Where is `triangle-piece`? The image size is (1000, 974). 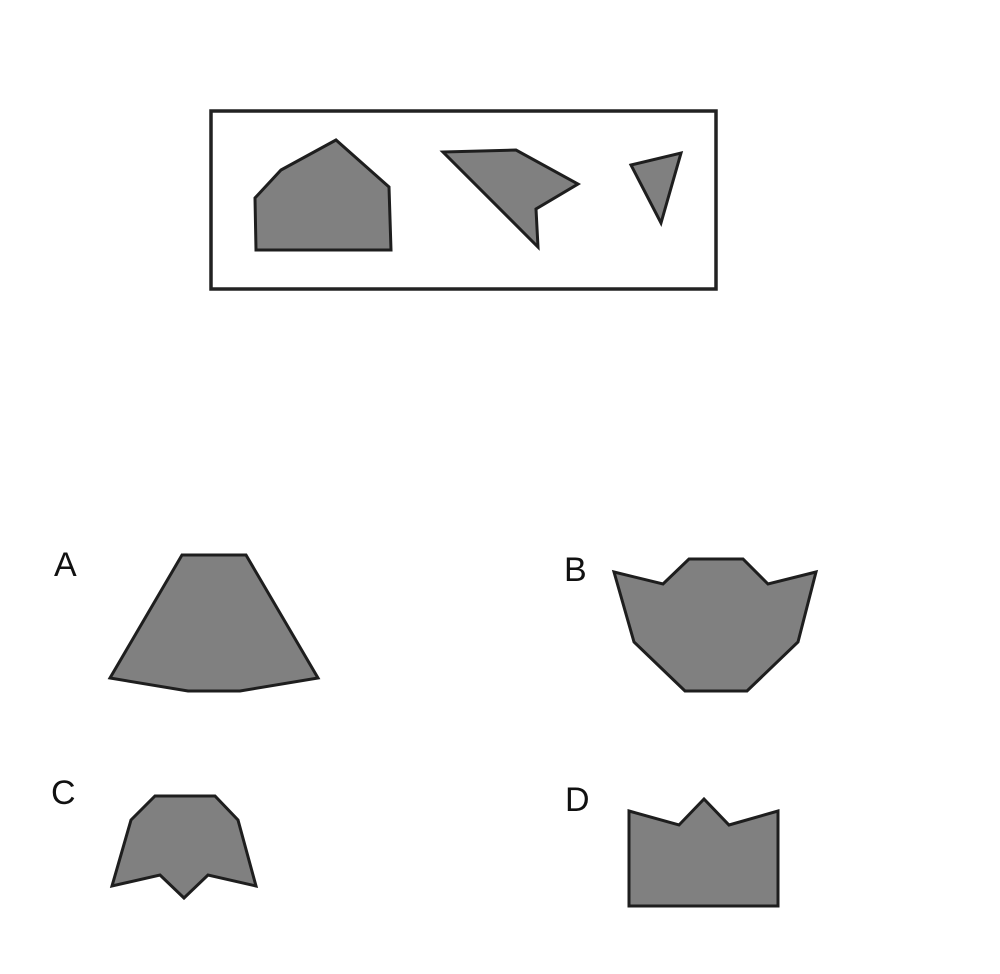 triangle-piece is located at coordinates (656, 189).